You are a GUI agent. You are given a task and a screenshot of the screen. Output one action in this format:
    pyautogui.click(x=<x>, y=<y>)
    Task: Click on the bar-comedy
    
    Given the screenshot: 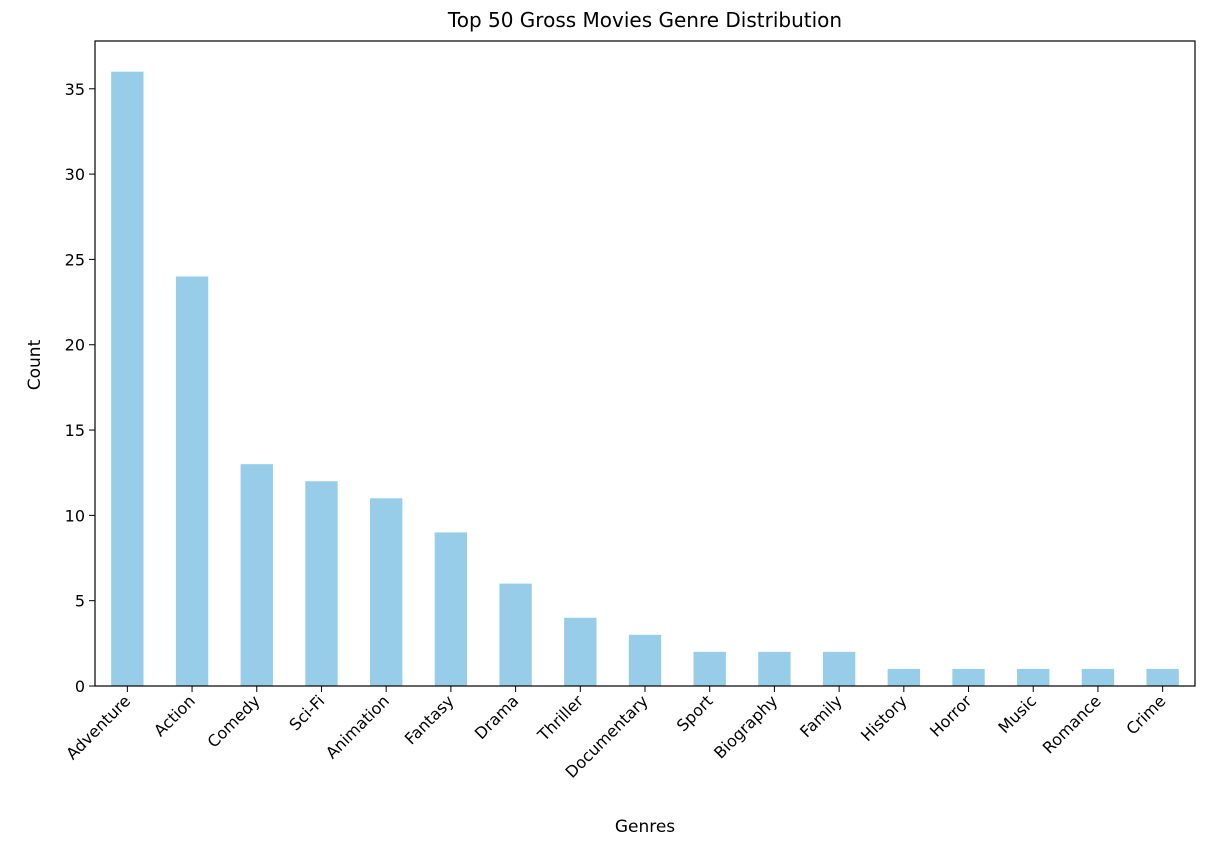 What is the action you would take?
    pyautogui.click(x=256, y=575)
    